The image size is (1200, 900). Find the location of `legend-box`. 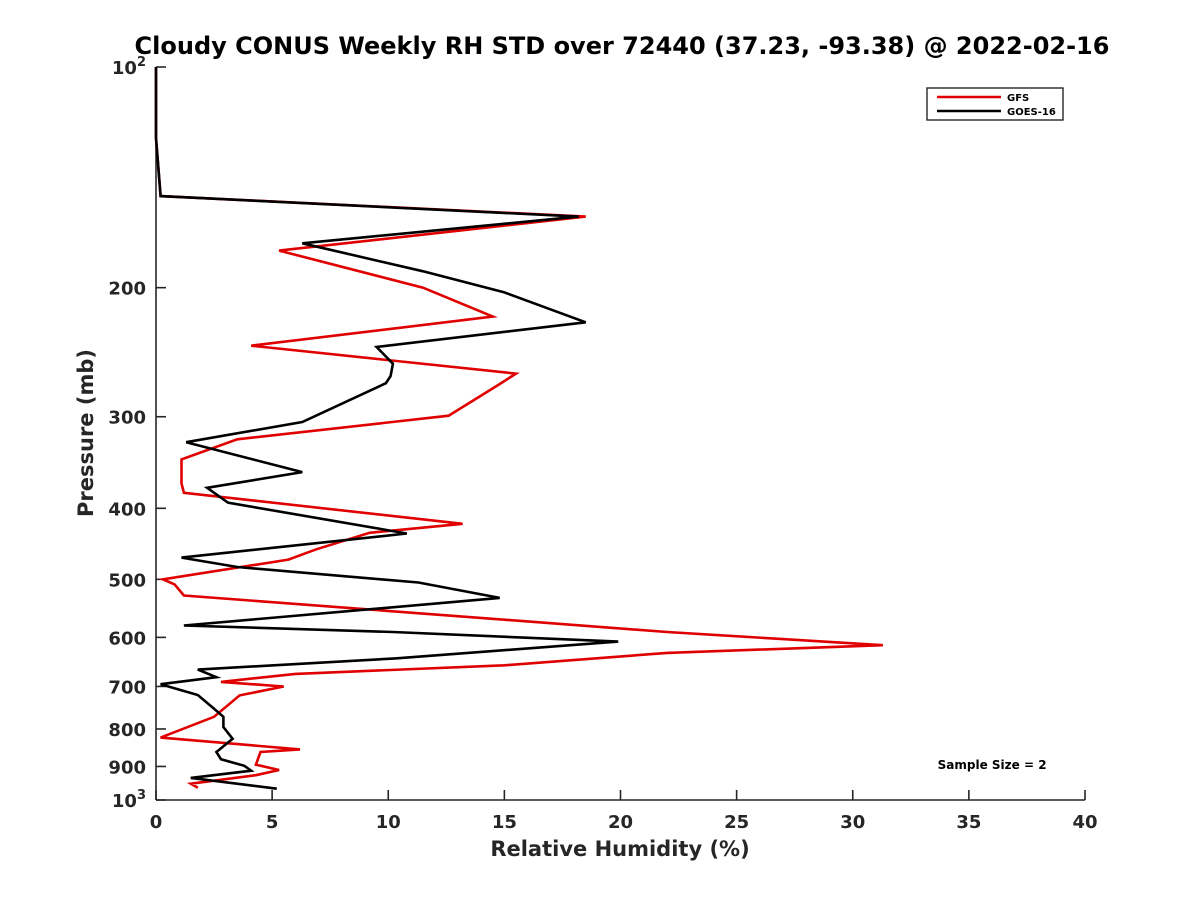

legend-box is located at coordinates (995, 104).